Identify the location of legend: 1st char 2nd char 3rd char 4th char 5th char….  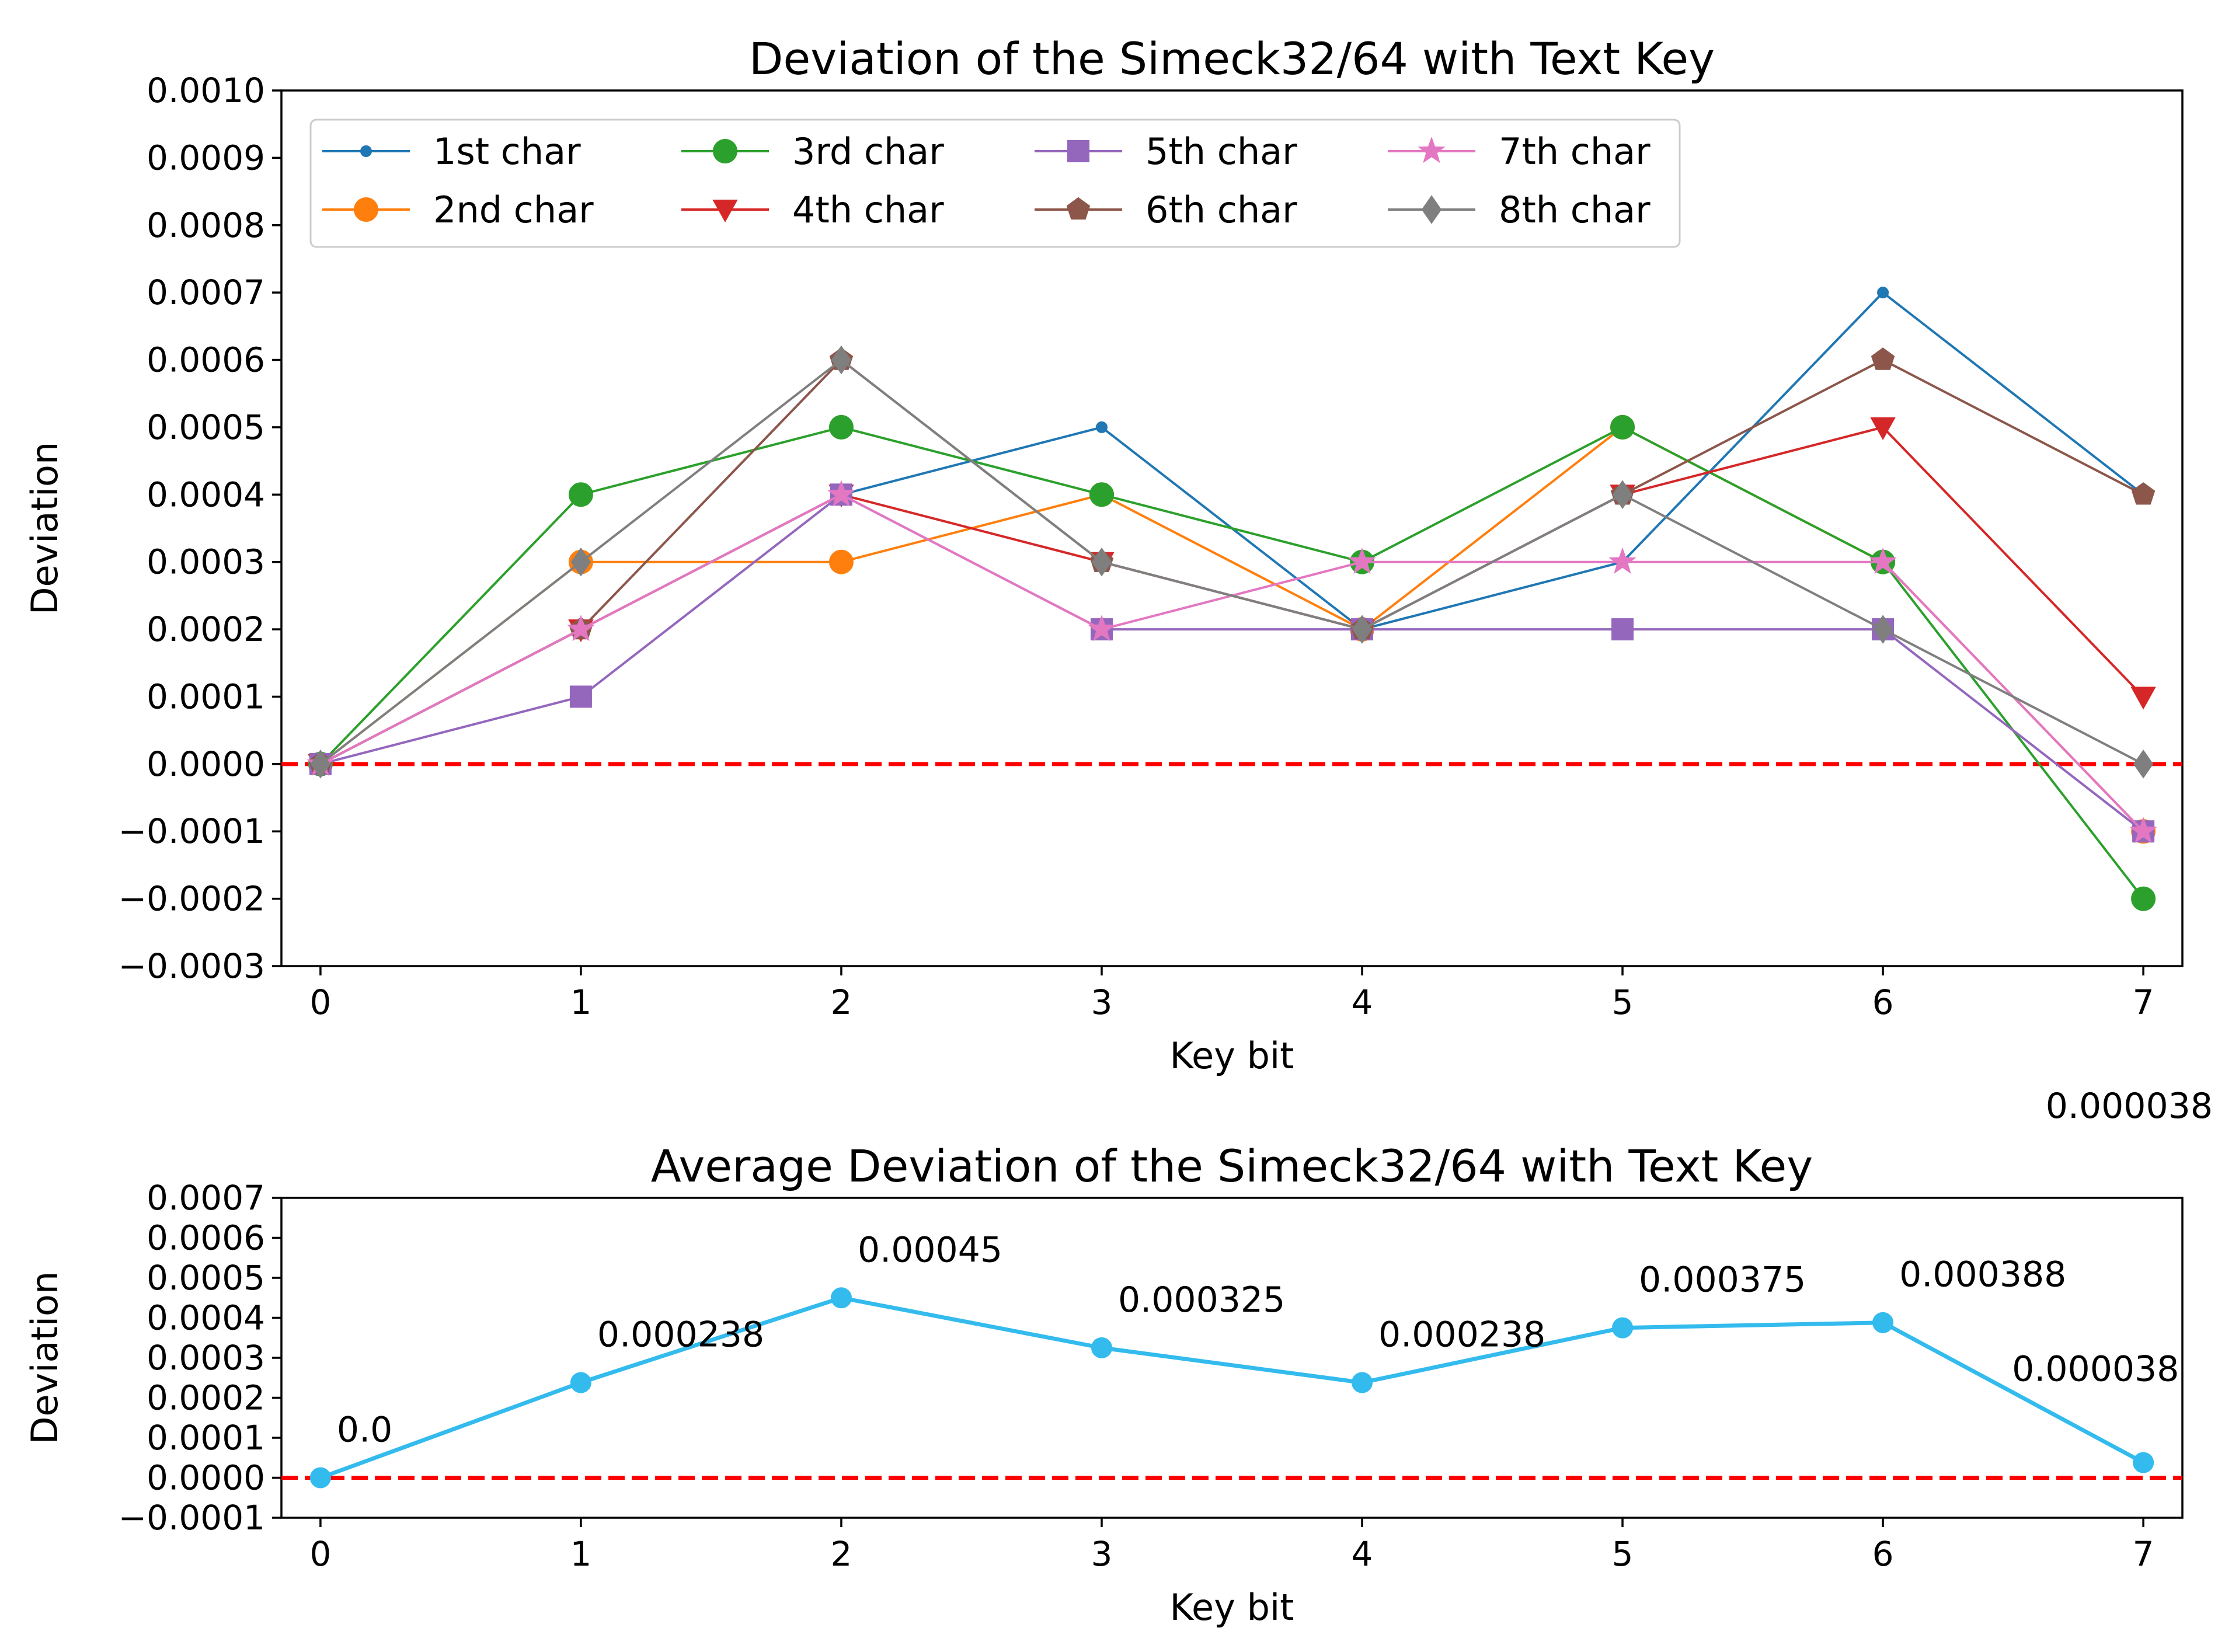
(995, 183).